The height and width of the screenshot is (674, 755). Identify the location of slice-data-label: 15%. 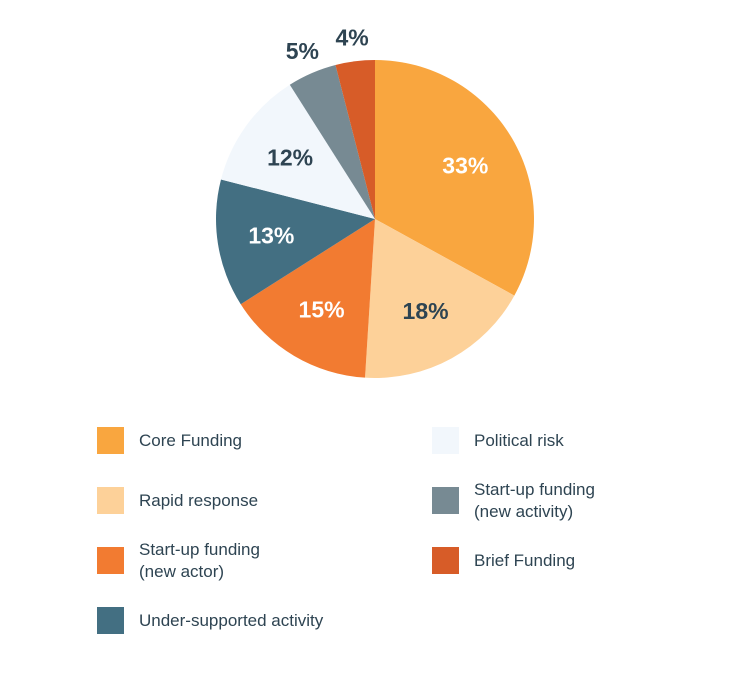
(322, 309).